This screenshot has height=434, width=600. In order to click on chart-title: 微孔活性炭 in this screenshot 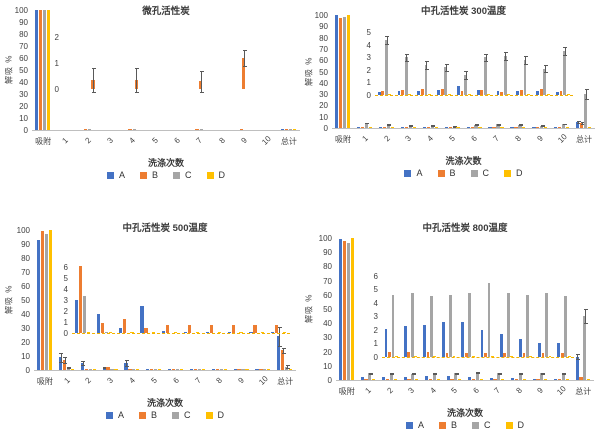, I will do `click(166, 11)`.